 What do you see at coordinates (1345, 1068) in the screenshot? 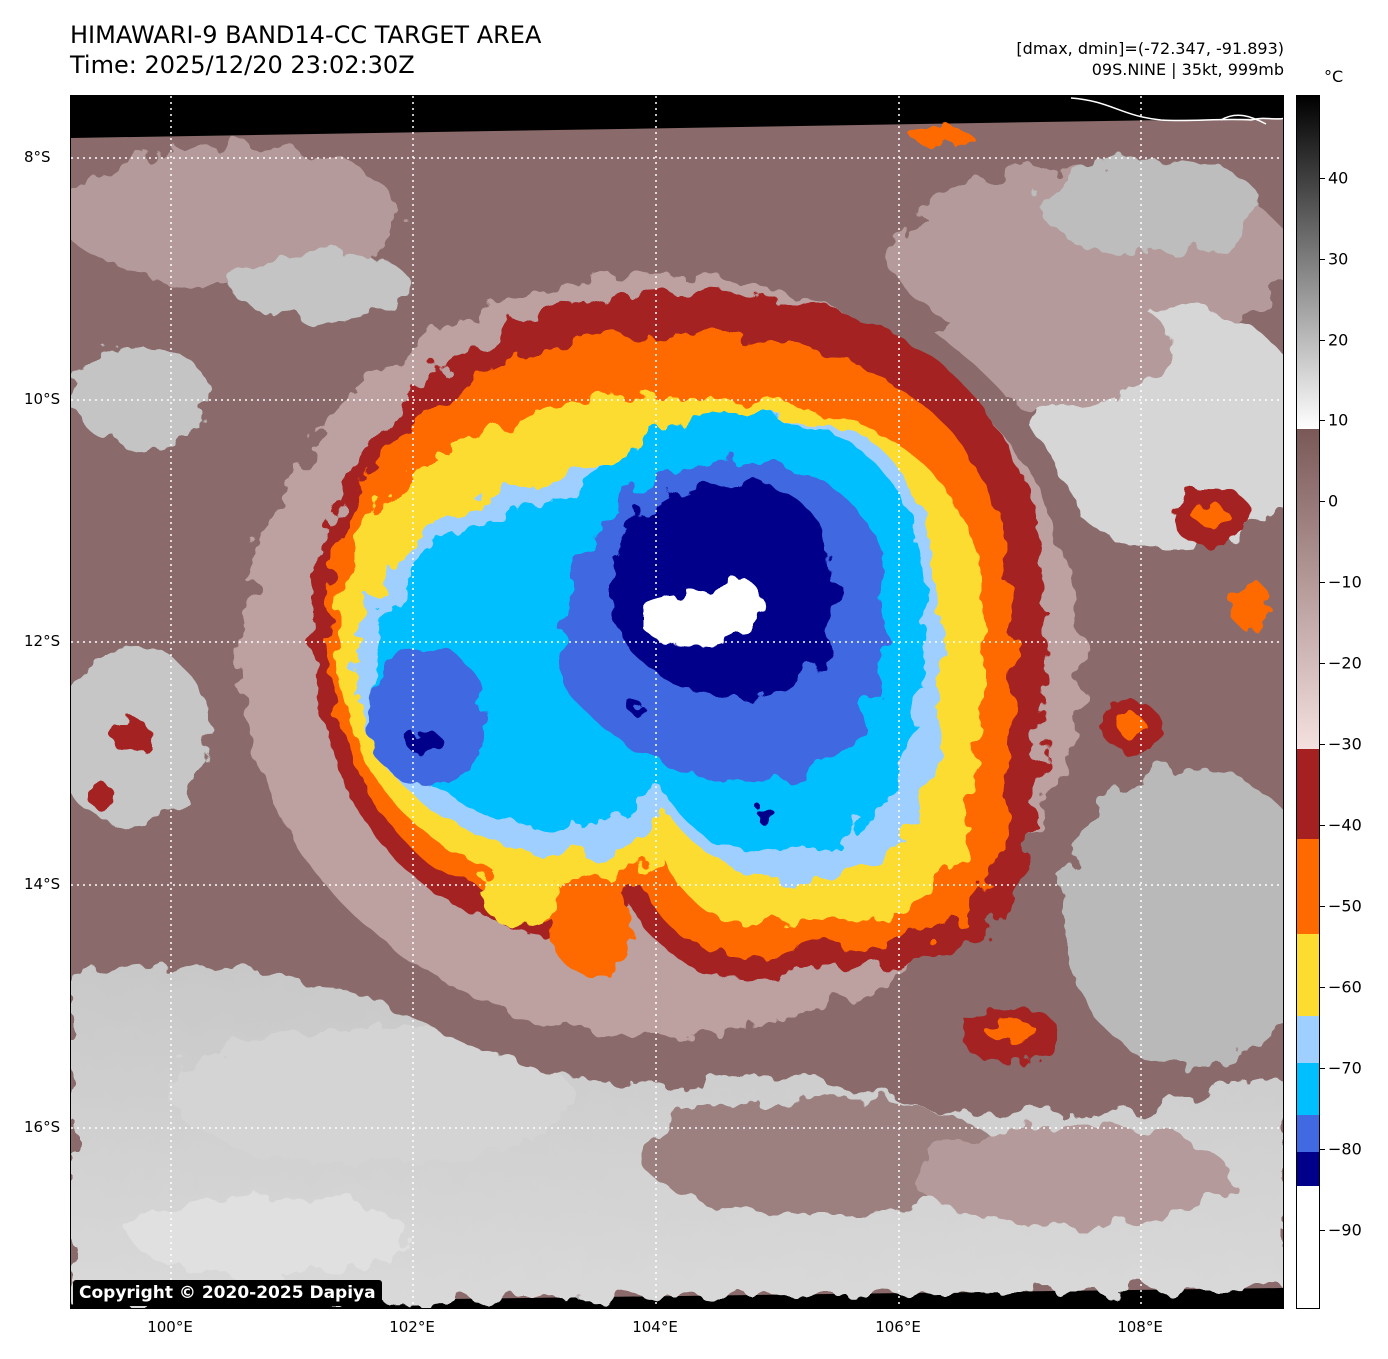
I see `colorbar-label-minus70: −70` at bounding box center [1345, 1068].